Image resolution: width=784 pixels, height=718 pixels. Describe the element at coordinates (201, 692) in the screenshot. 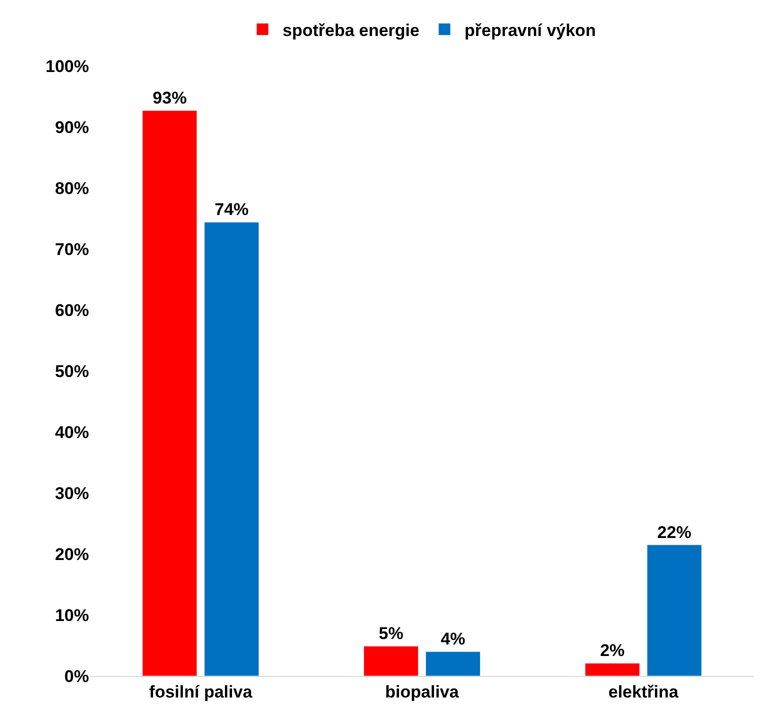

I see `x-tick-label: fosilní paliva` at that location.